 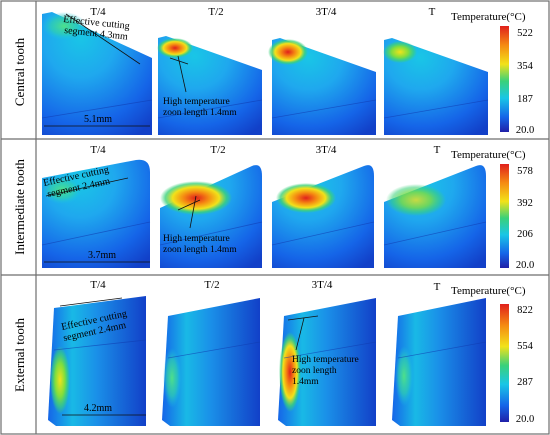 I want to click on row-label-external: External tooth, so click(x=19, y=355).